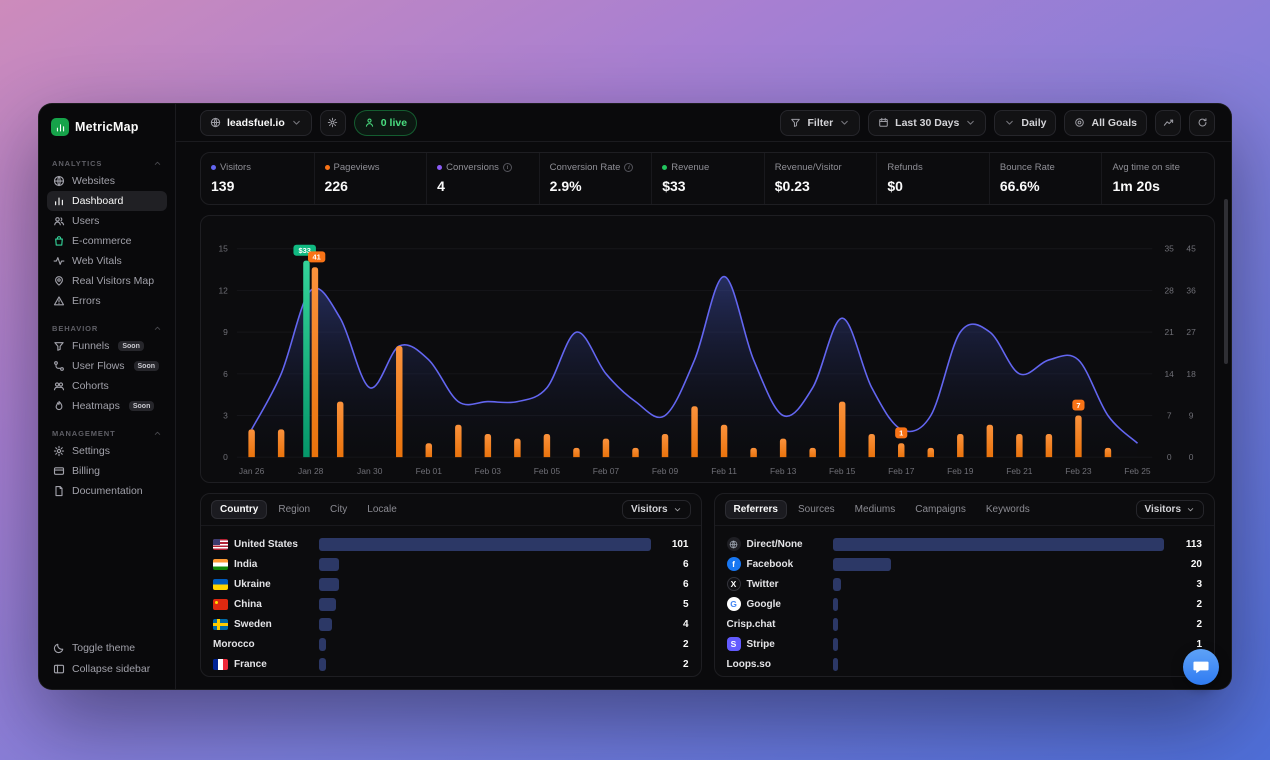  What do you see at coordinates (1201, 667) in the screenshot?
I see `chat-widget-button` at bounding box center [1201, 667].